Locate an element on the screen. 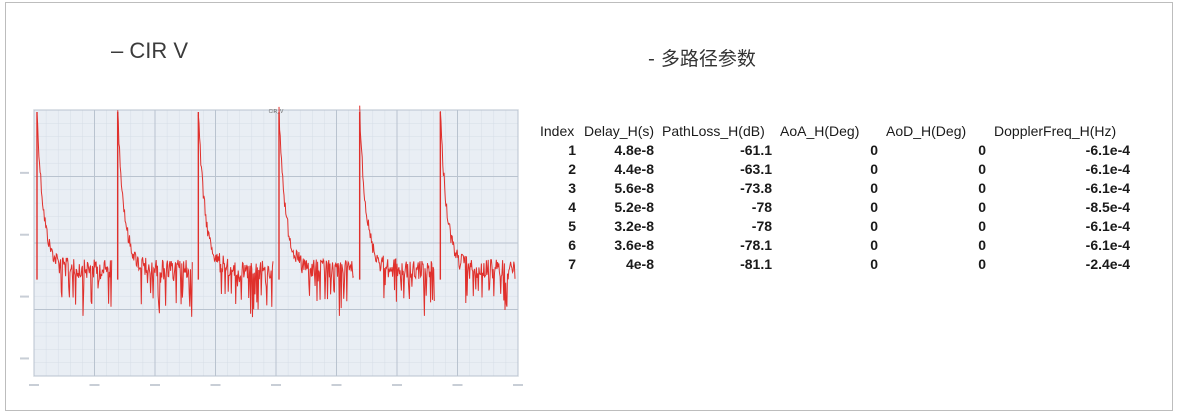 The height and width of the screenshot is (415, 1179). table-cell: -8.5e-4 is located at coordinates (1108, 207).